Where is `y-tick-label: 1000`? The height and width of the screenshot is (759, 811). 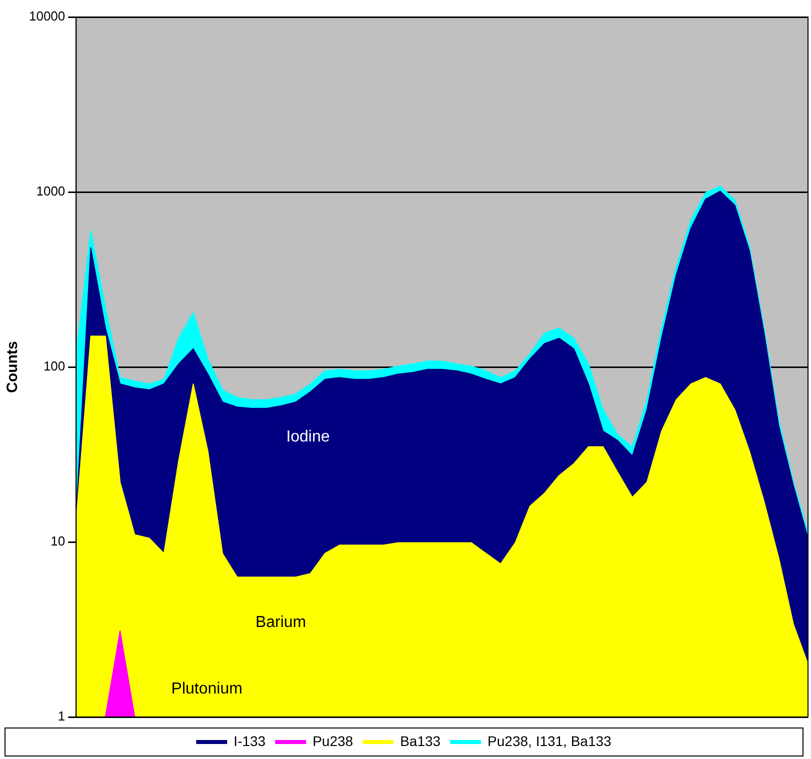 y-tick-label: 1000 is located at coordinates (51, 191).